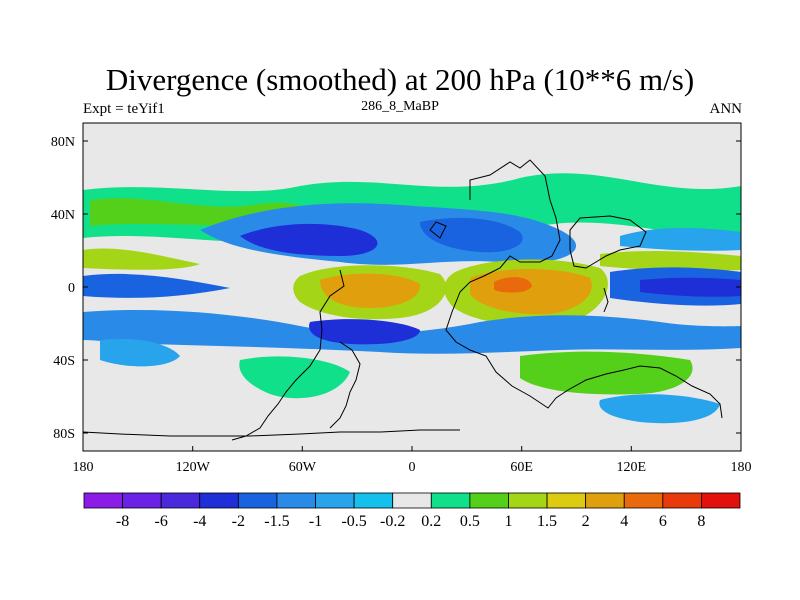 The height and width of the screenshot is (600, 800). What do you see at coordinates (122, 521) in the screenshot?
I see `colorbar-label: -8` at bounding box center [122, 521].